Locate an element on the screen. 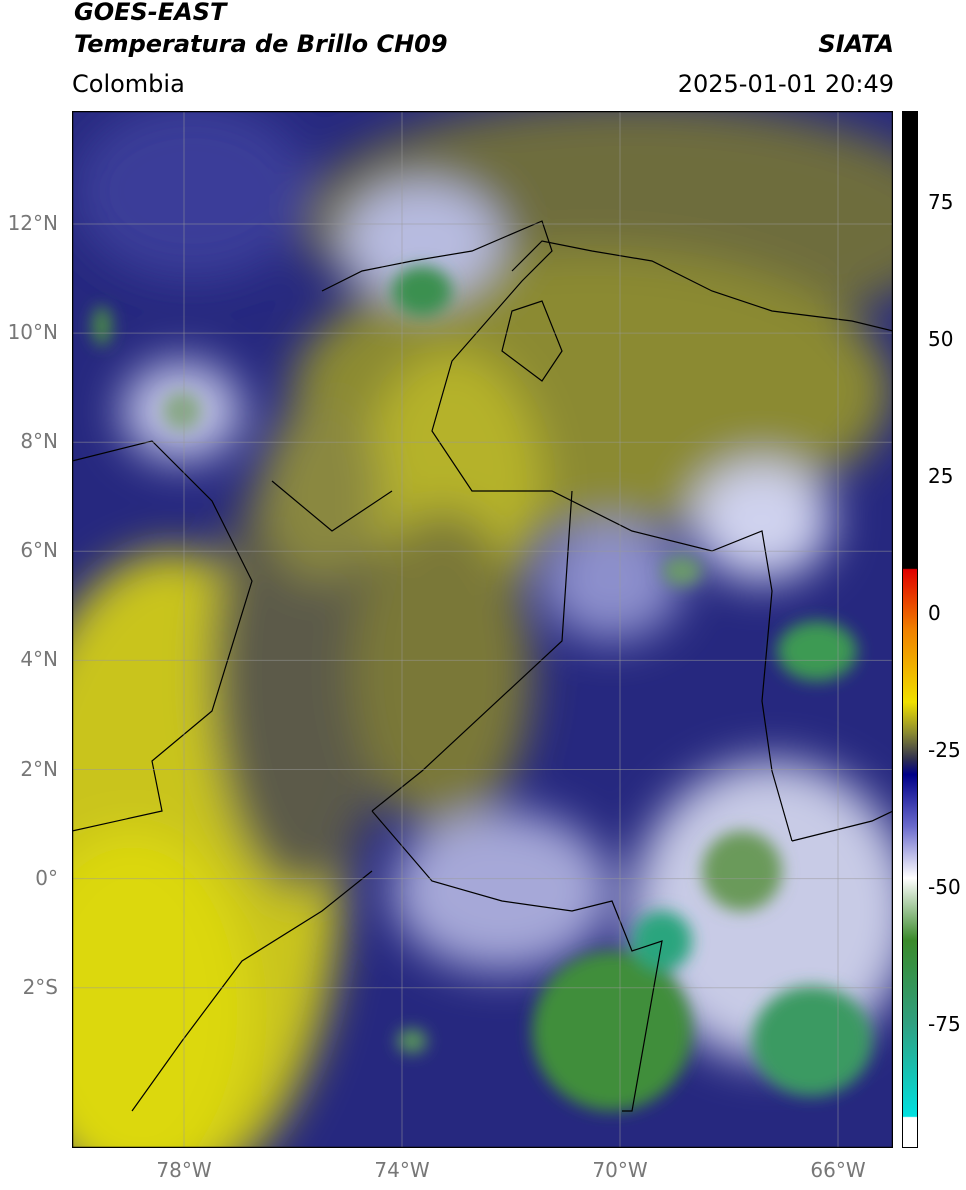 Image resolution: width=966 pixels, height=1190 pixels. lon-tick-label: 74°W is located at coordinates (402, 1170).